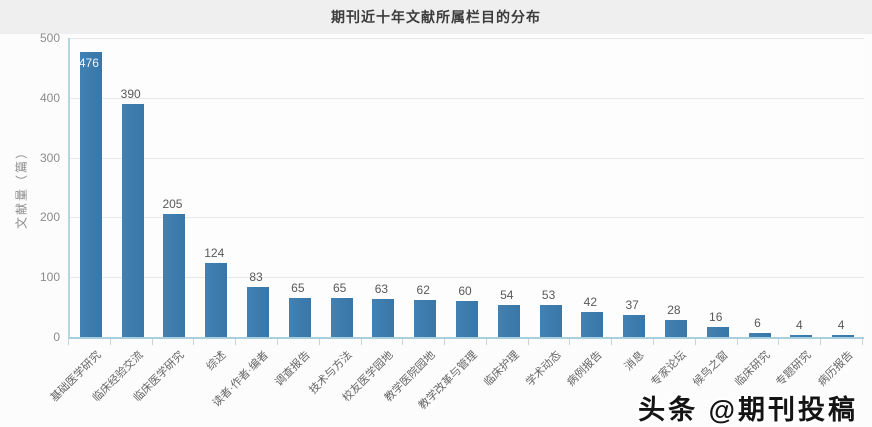  Describe the element at coordinates (49, 157) in the screenshot. I see `y-tick-label: 300` at that location.